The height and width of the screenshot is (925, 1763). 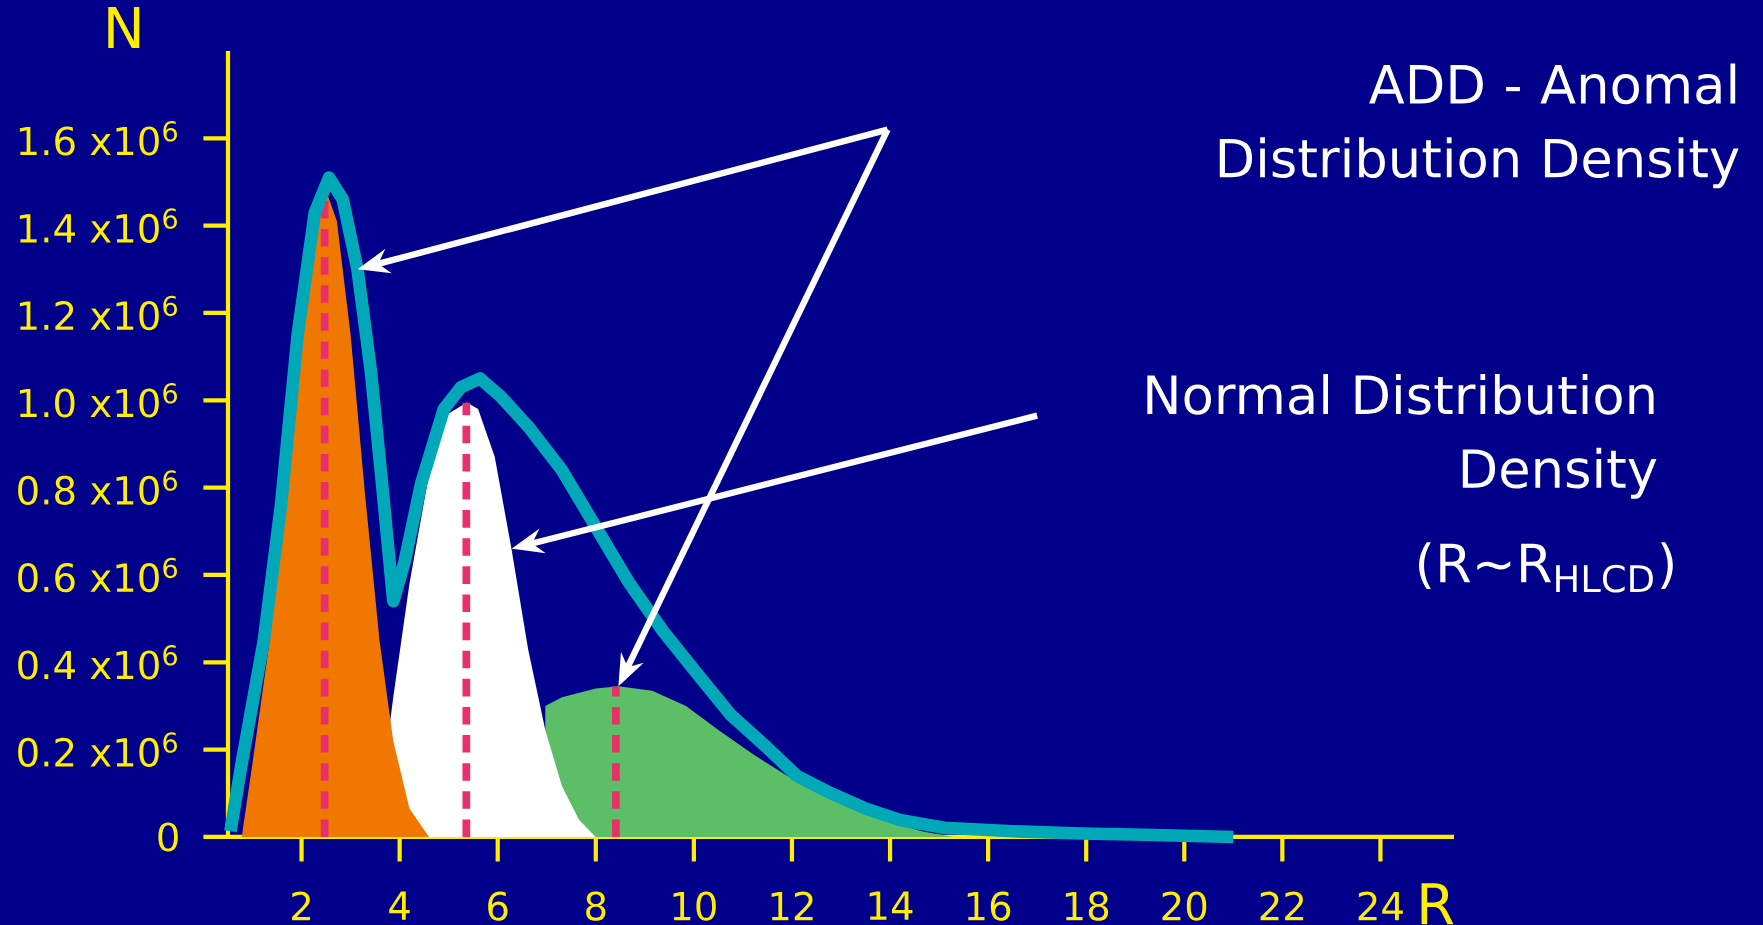 What do you see at coordinates (891, 905) in the screenshot?
I see `x-tick-label: 14` at bounding box center [891, 905].